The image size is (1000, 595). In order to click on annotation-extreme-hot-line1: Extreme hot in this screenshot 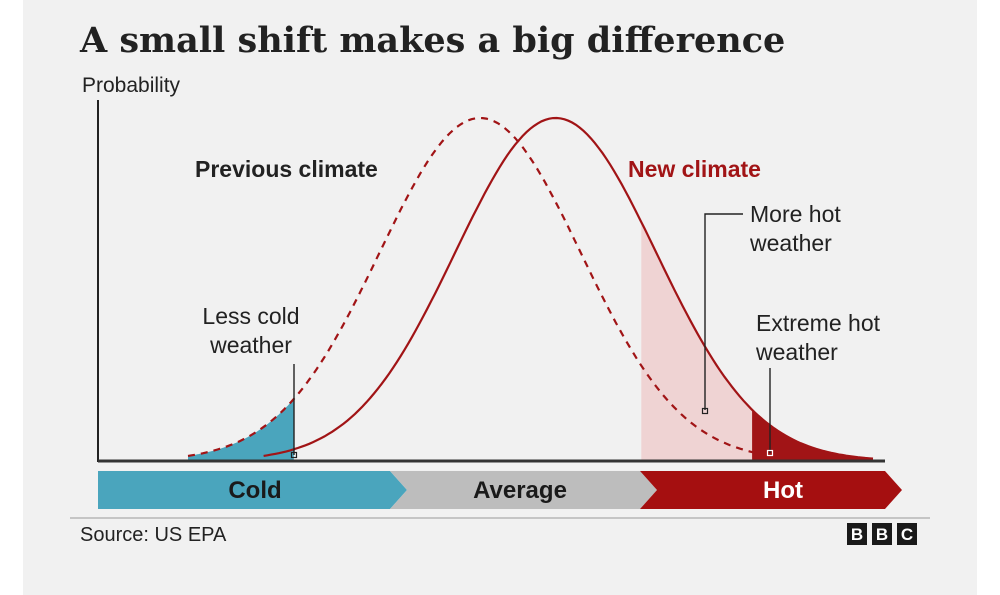, I will do `click(818, 323)`.